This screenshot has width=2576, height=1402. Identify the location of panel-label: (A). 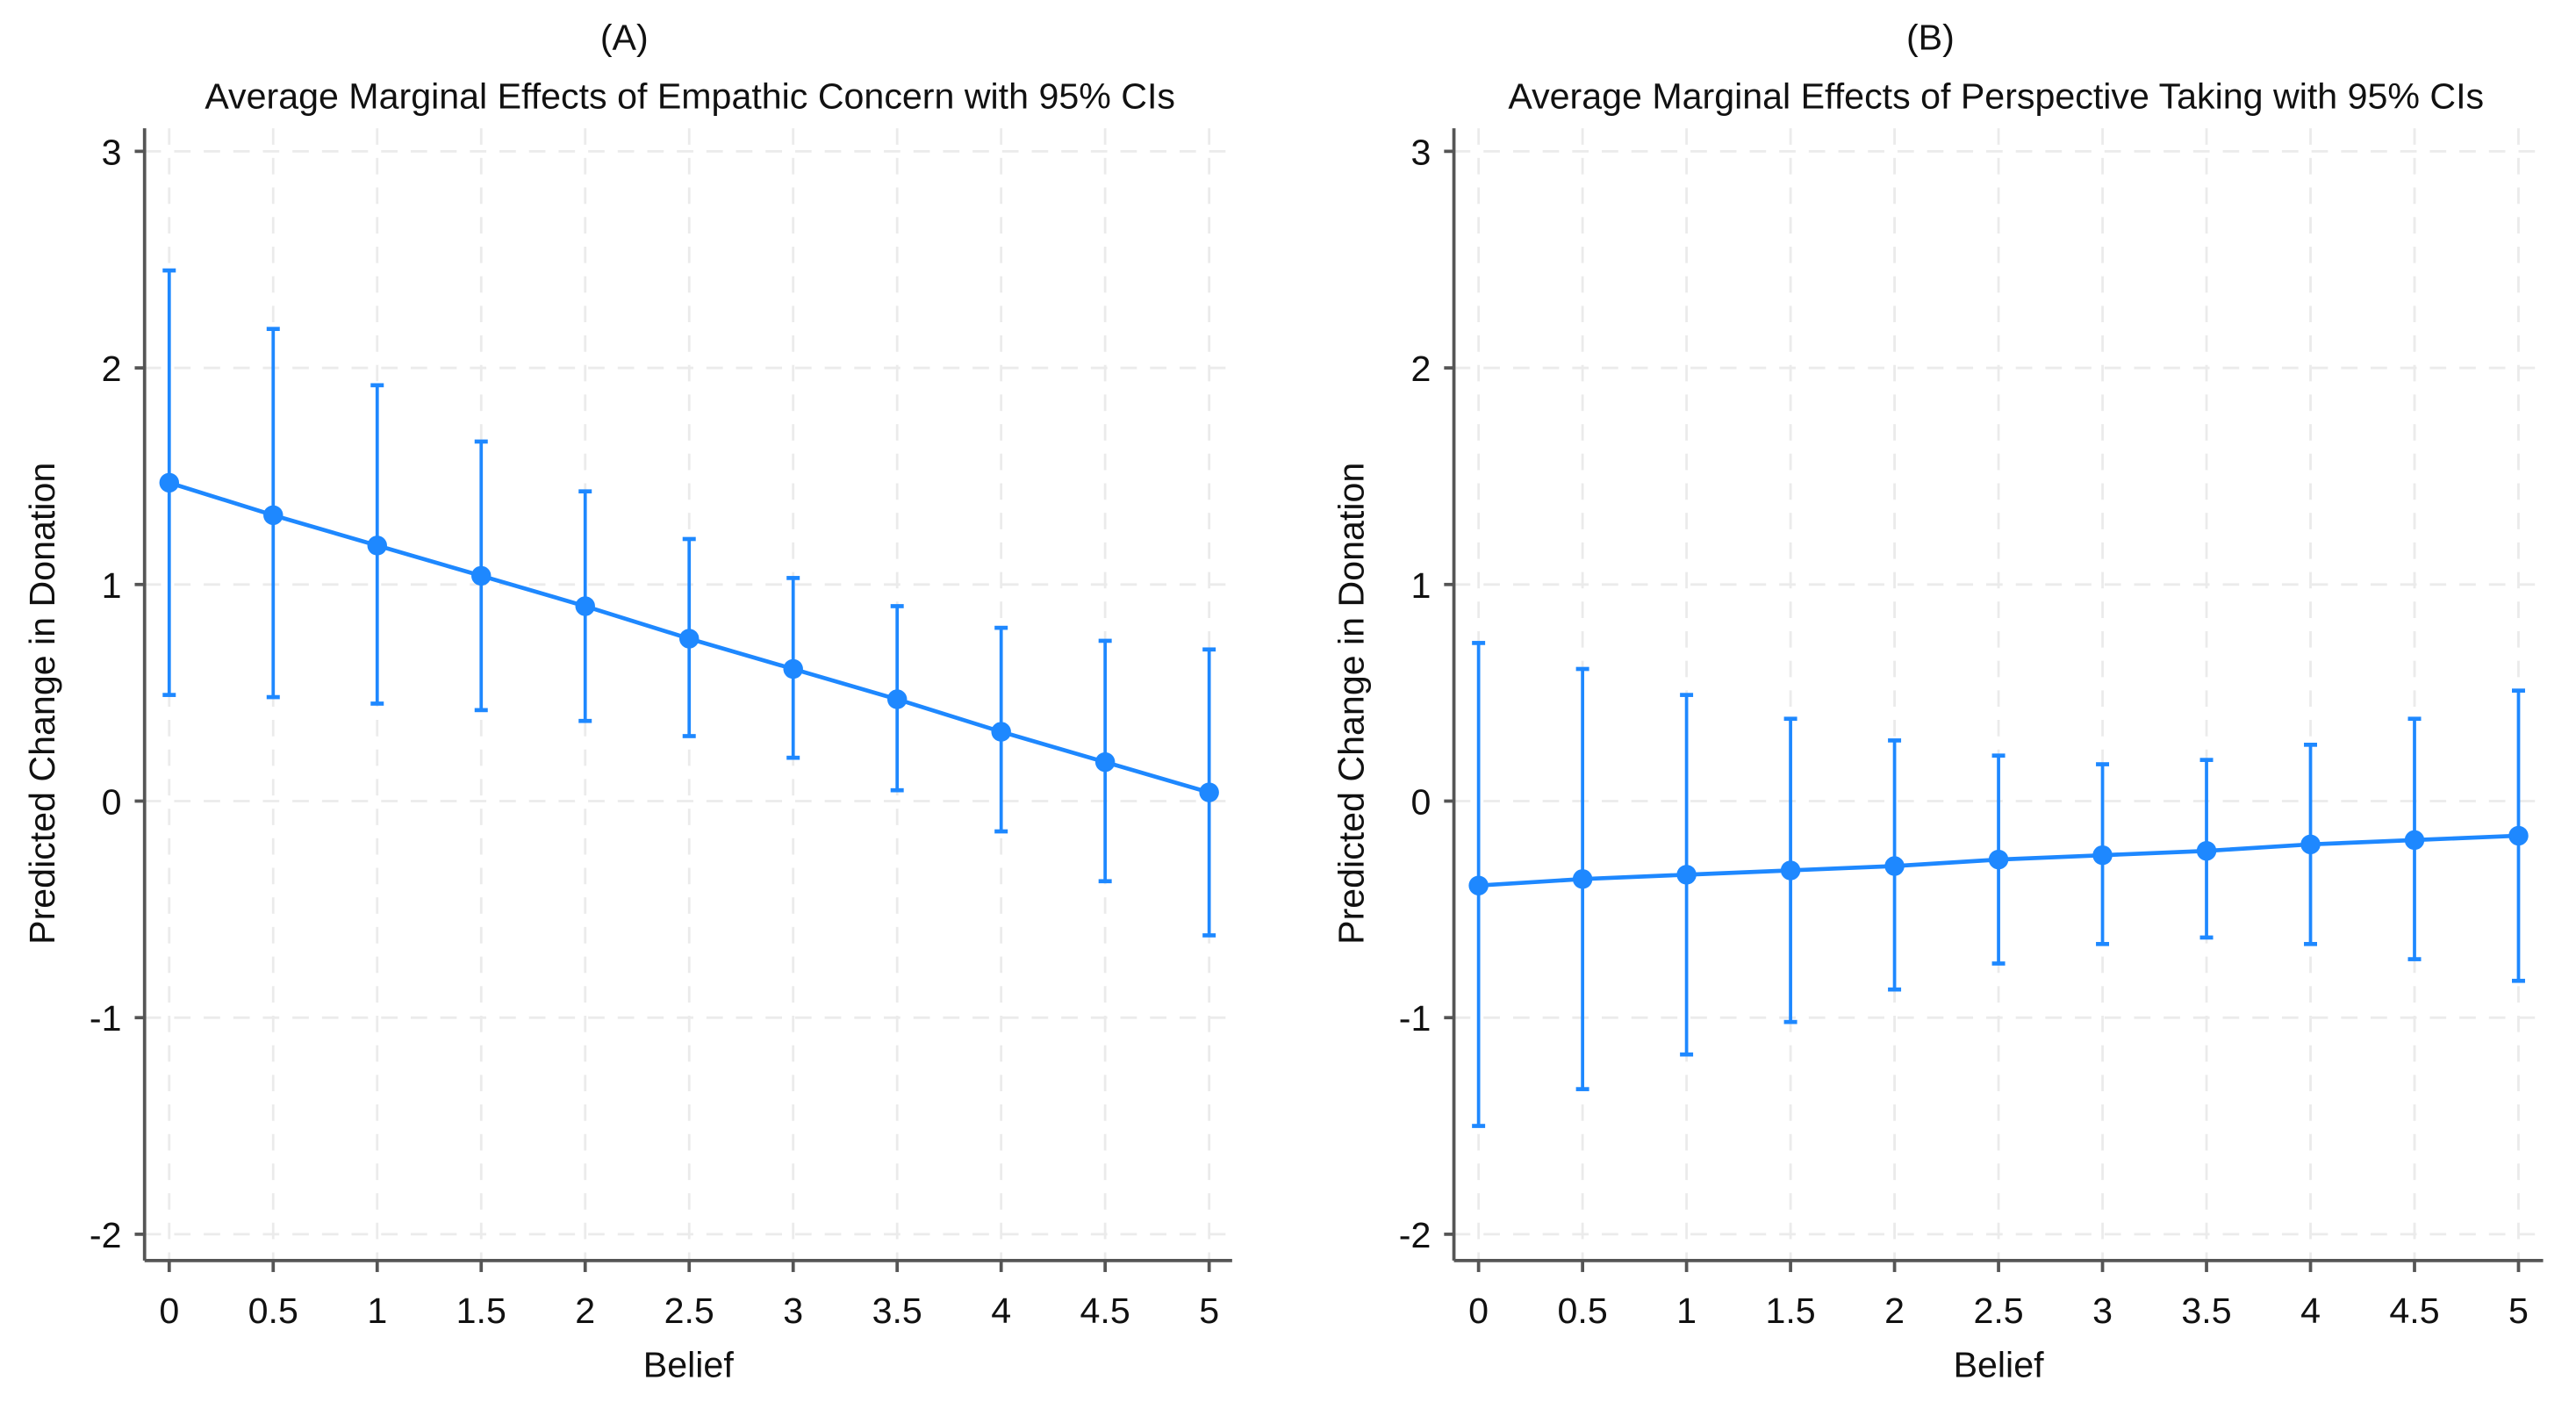
(625, 37).